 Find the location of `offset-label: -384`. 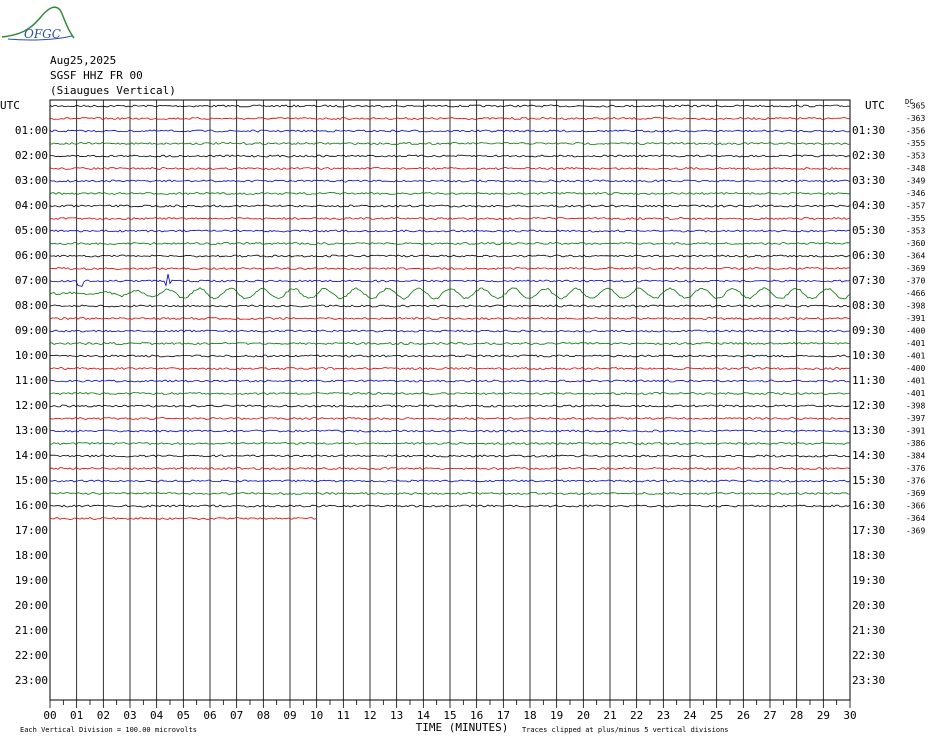

offset-label: -384 is located at coordinates (915, 456).